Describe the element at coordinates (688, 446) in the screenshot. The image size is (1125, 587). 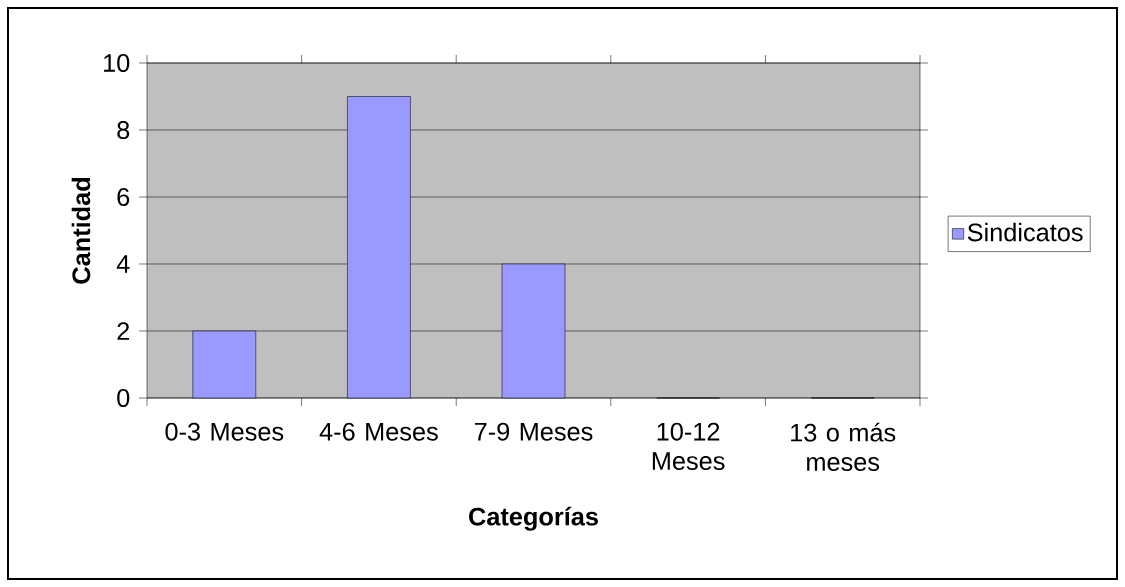
I see `x-tick-label: 10-12 Meses` at that location.